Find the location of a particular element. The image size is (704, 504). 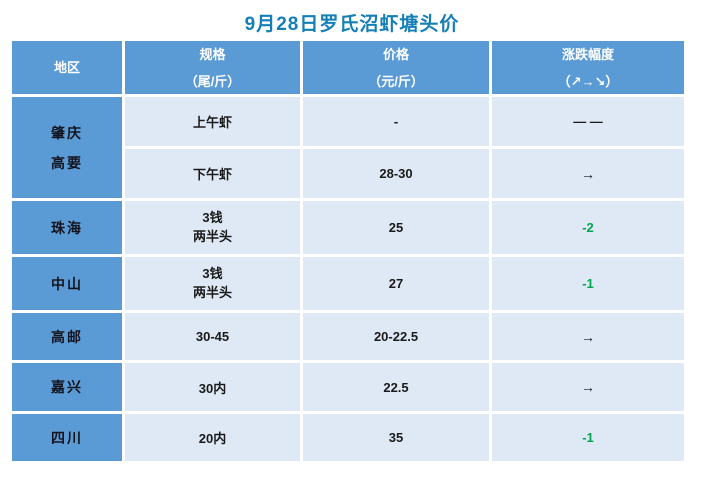

spec-value: 30-45 is located at coordinates (212, 336).